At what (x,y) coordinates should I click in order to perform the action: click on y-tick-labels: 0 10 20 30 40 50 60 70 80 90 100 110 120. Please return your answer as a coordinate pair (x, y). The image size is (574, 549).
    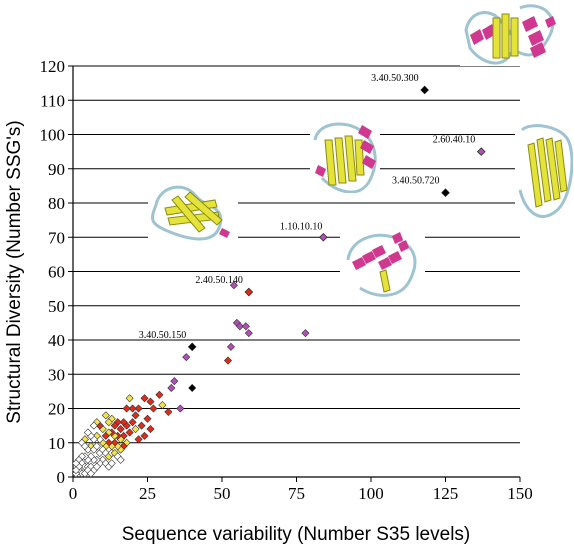
    Looking at the image, I should click on (56, 272).